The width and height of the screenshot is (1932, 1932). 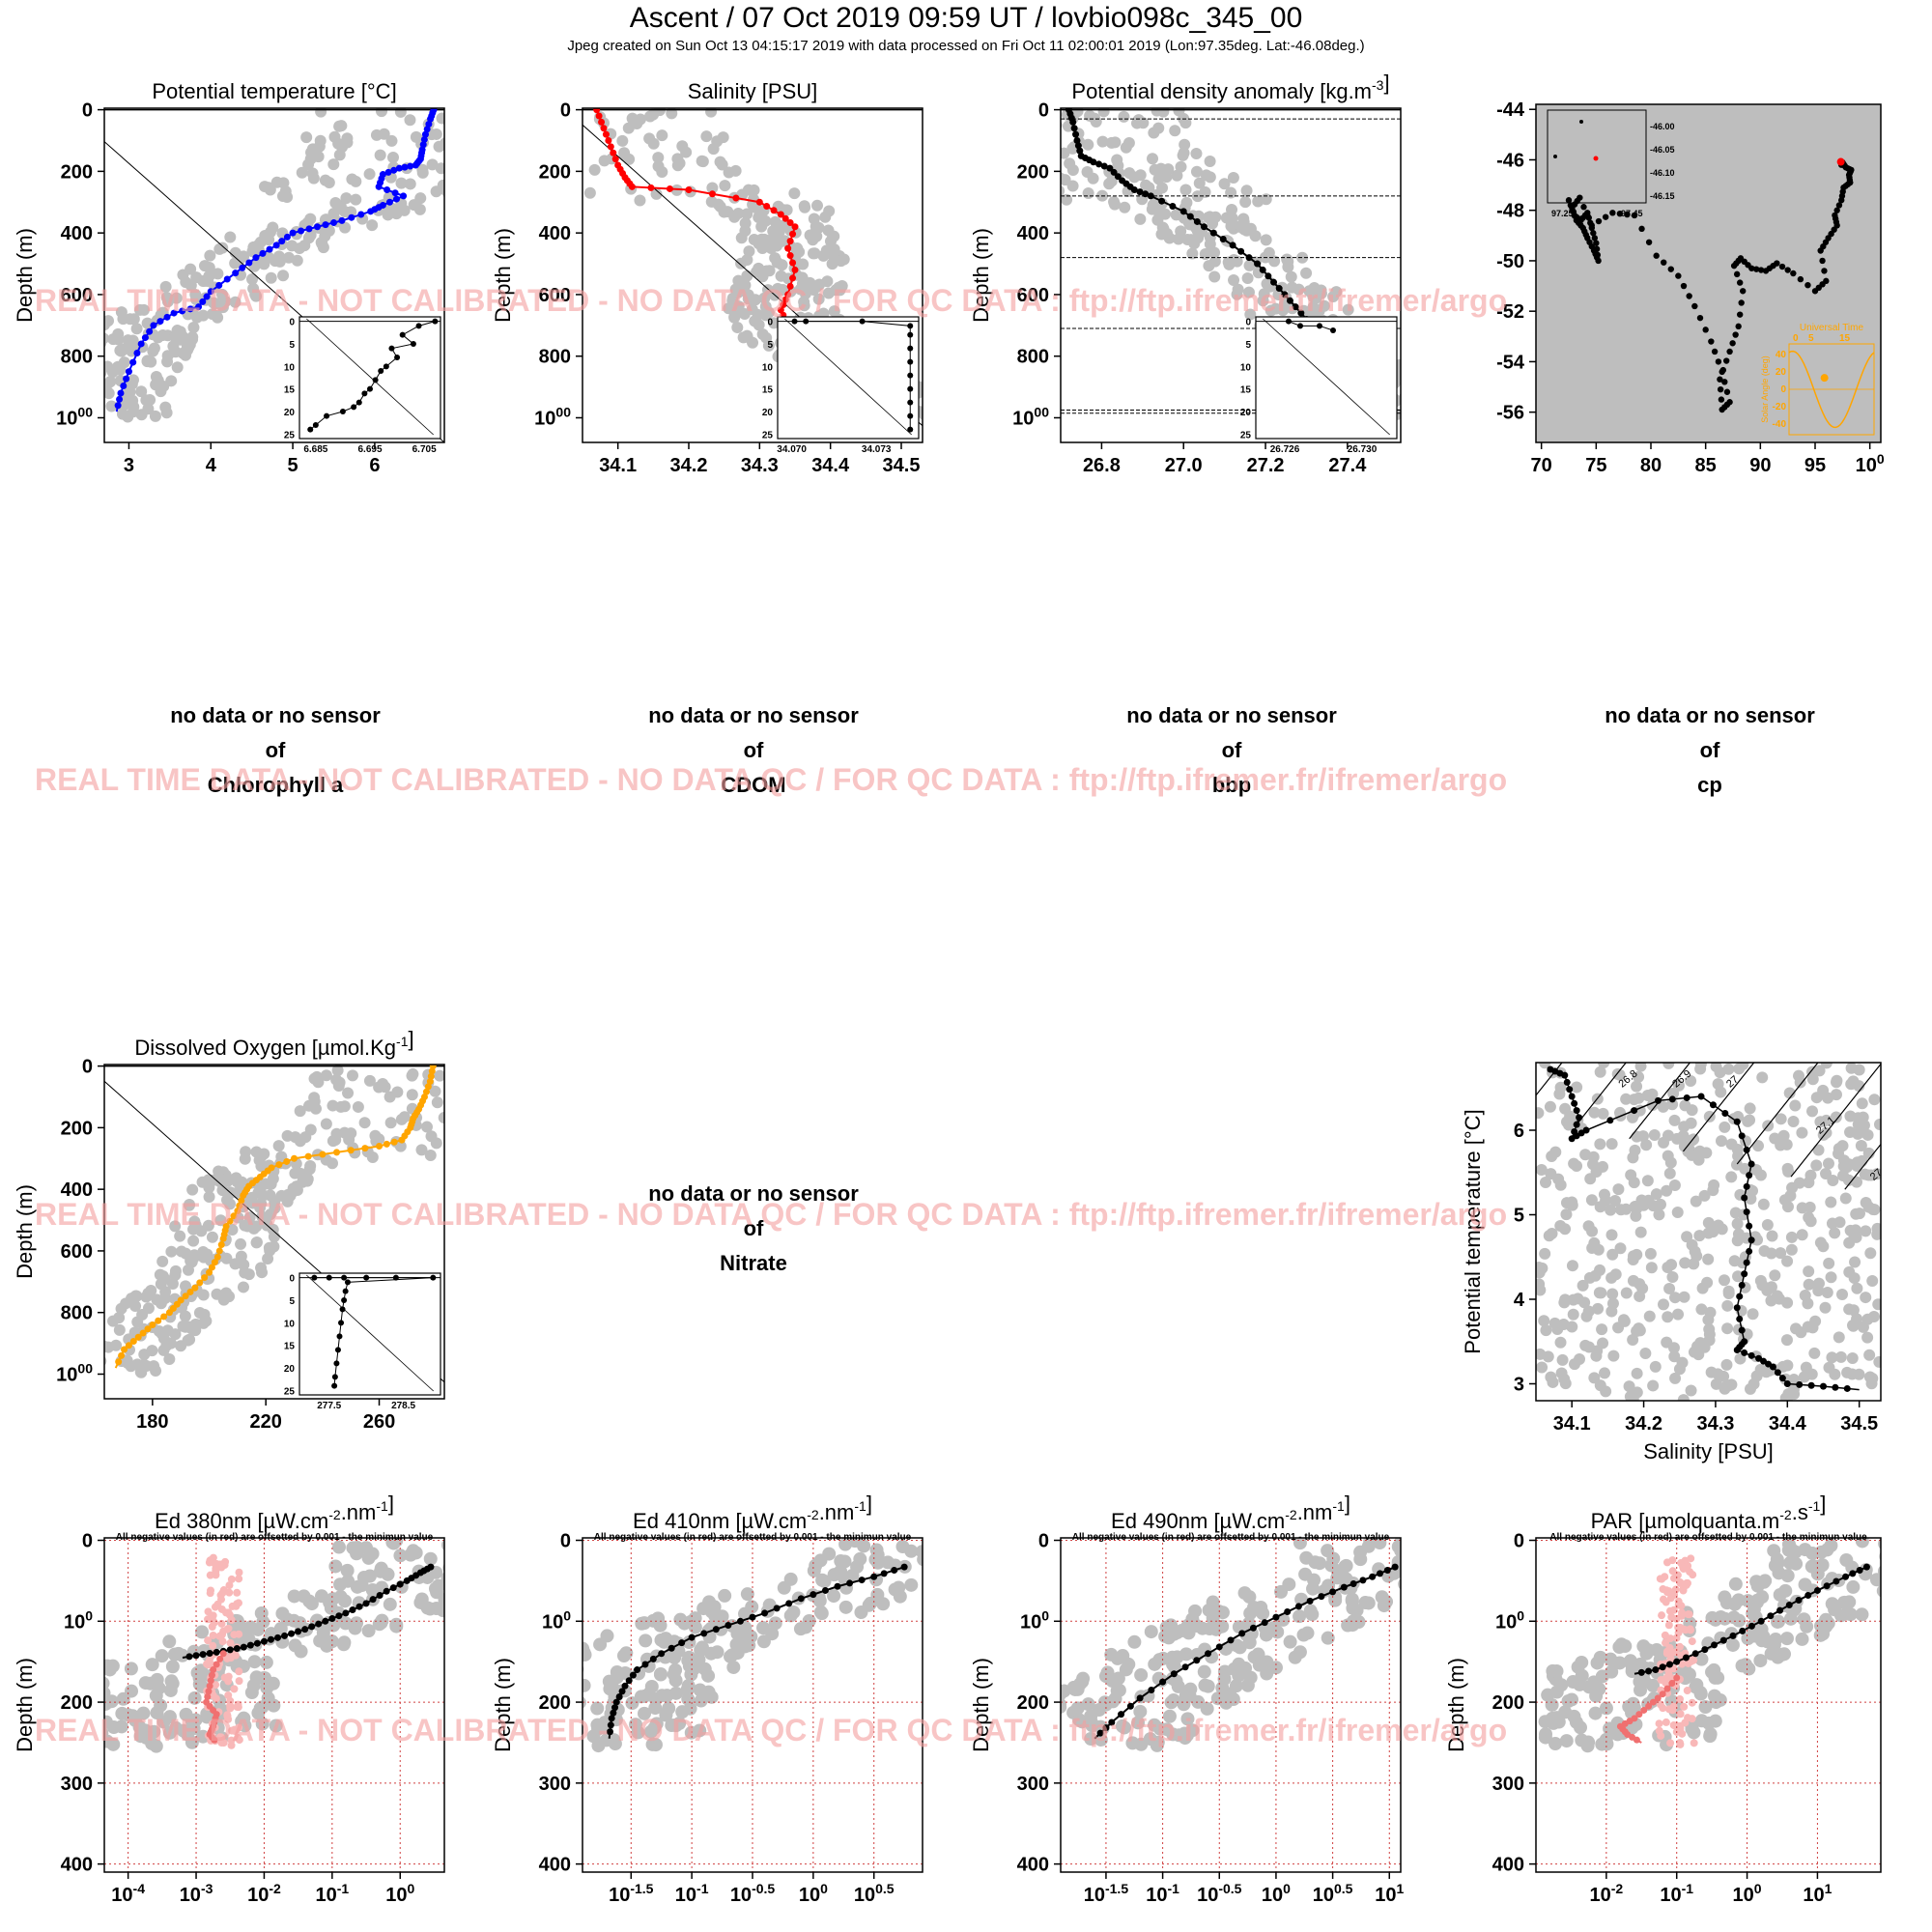 What do you see at coordinates (1473, 1231) in the screenshot?
I see `y-axis-label: Potential temperature [°C]` at bounding box center [1473, 1231].